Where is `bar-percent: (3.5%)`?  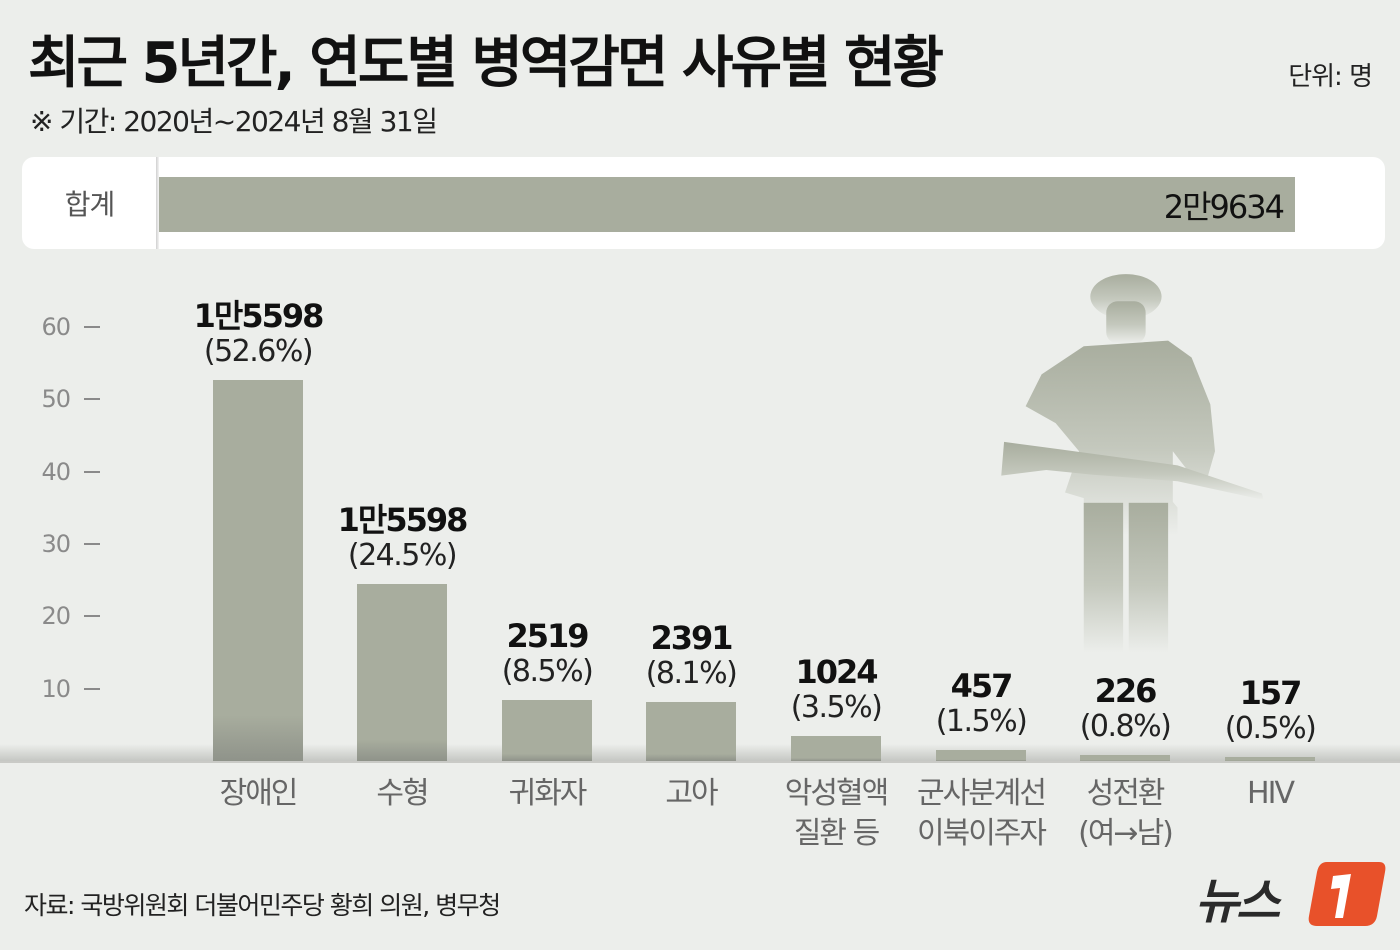
bar-percent: (3.5%) is located at coordinates (836, 707).